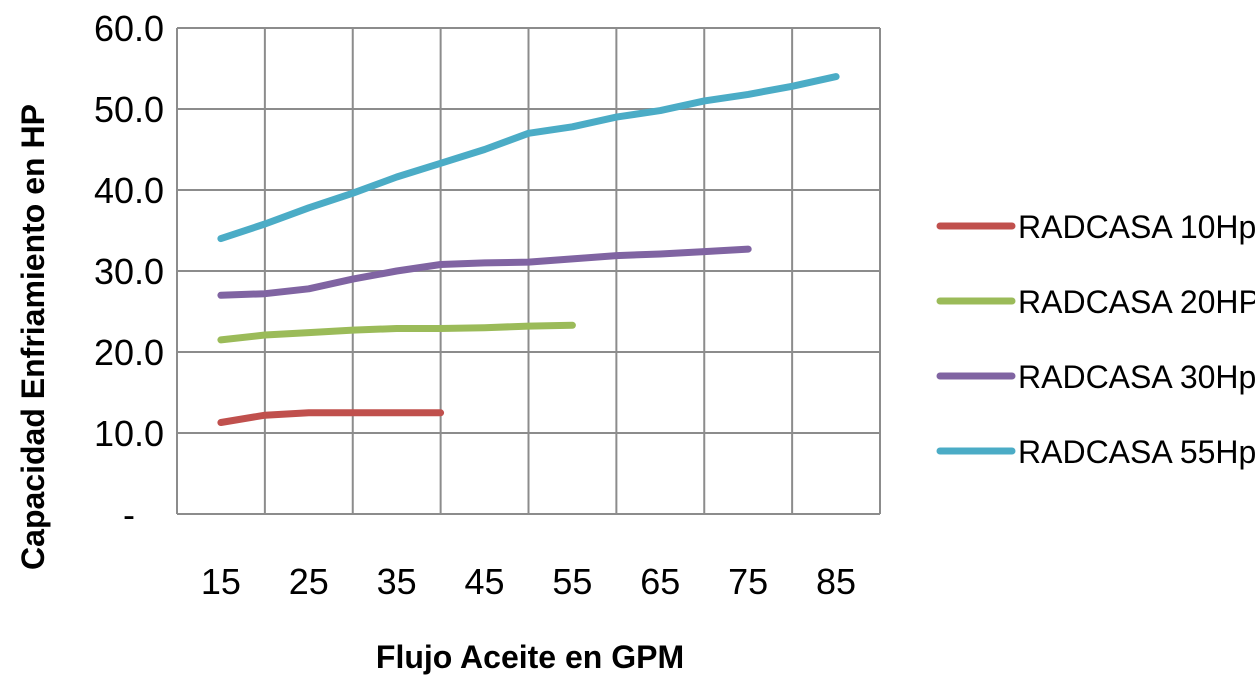 The width and height of the screenshot is (1255, 675). What do you see at coordinates (129, 28) in the screenshot?
I see `y-tick-label: 60.0` at bounding box center [129, 28].